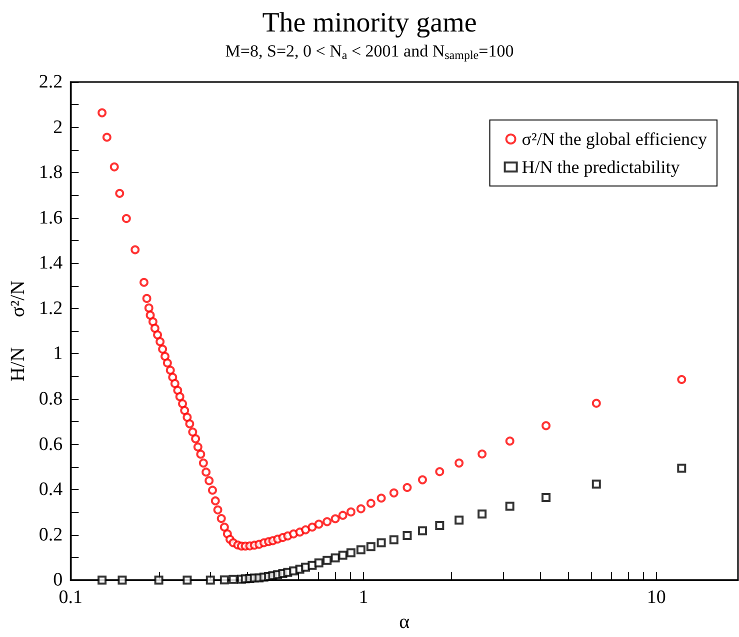 The width and height of the screenshot is (739, 637). Describe the element at coordinates (50, 535) in the screenshot. I see `y-tick-label: 0.2` at that location.